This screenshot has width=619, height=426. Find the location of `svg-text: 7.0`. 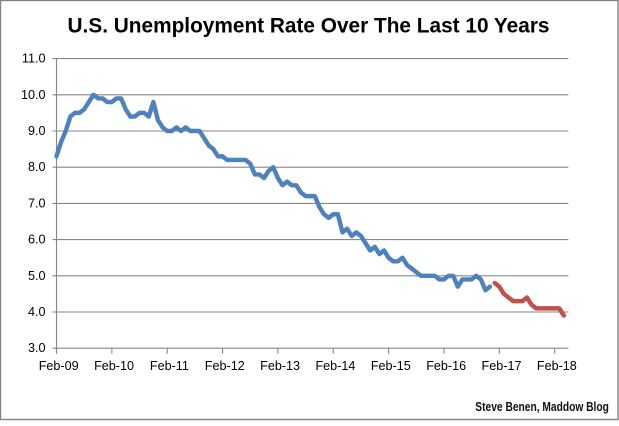

svg-text: 7.0 is located at coordinates (37, 203).